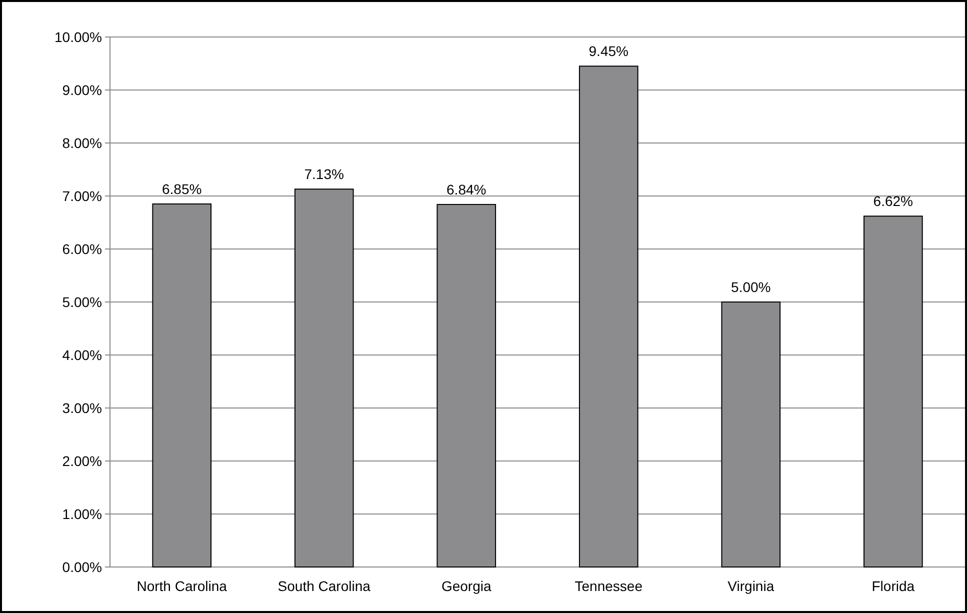 This screenshot has width=967, height=613. I want to click on y-tick-label: 6.00%, so click(82, 248).